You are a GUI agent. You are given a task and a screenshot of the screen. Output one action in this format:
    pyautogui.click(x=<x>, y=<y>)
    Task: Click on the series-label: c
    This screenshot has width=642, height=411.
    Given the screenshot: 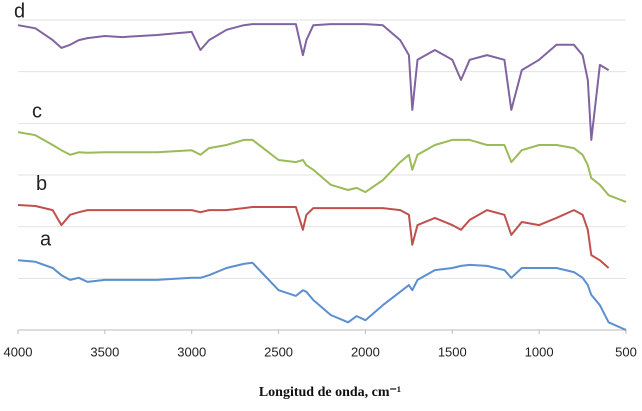 What is the action you would take?
    pyautogui.click(x=37, y=111)
    